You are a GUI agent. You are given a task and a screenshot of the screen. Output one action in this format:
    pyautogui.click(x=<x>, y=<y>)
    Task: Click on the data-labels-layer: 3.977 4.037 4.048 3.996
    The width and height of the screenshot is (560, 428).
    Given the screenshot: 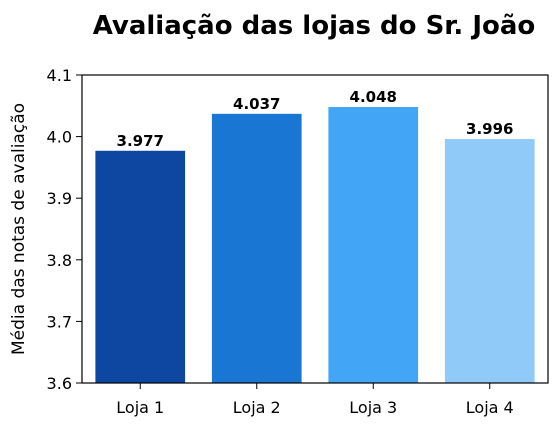 What is the action you would take?
    pyautogui.click(x=315, y=119)
    